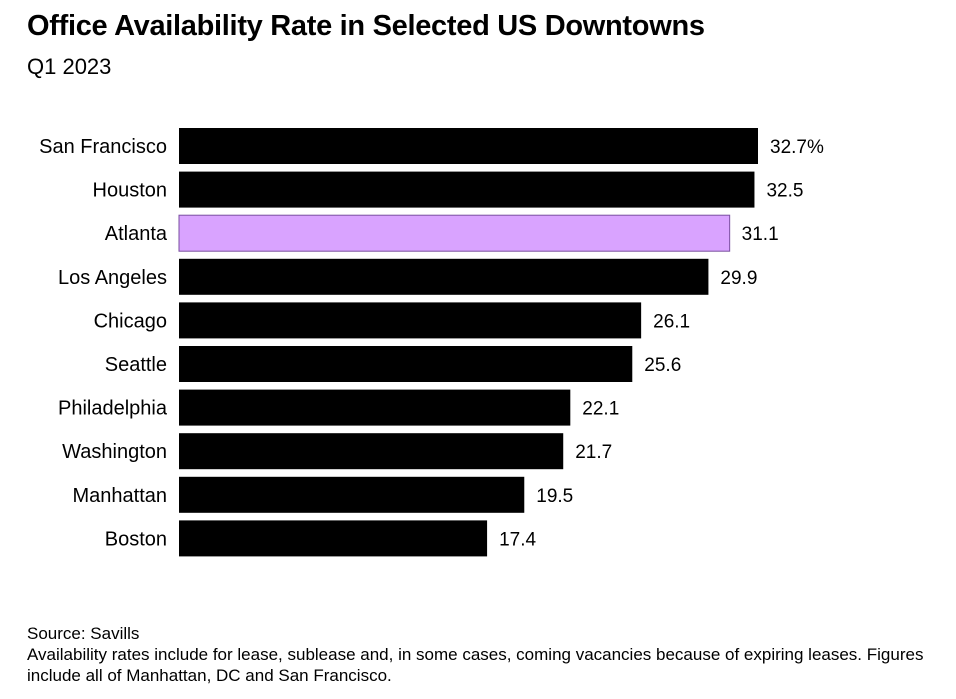  I want to click on bar-washington, so click(371, 451).